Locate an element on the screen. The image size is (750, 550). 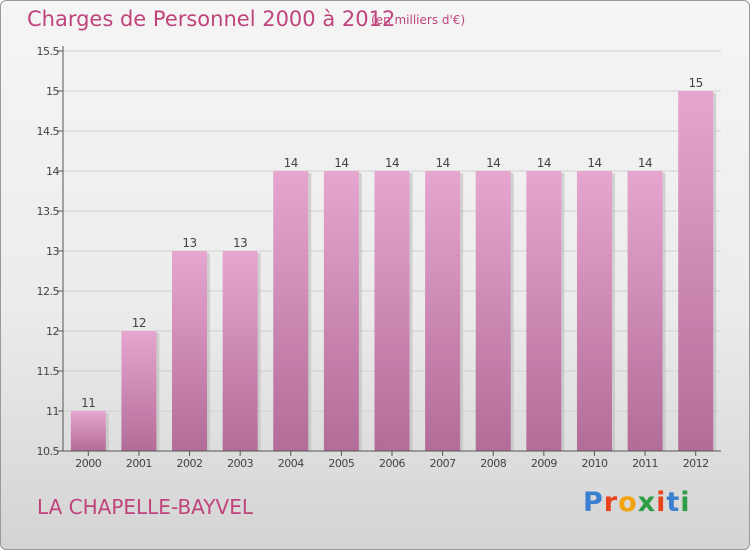
y-tick-label: 11.5 is located at coordinates (48, 371).